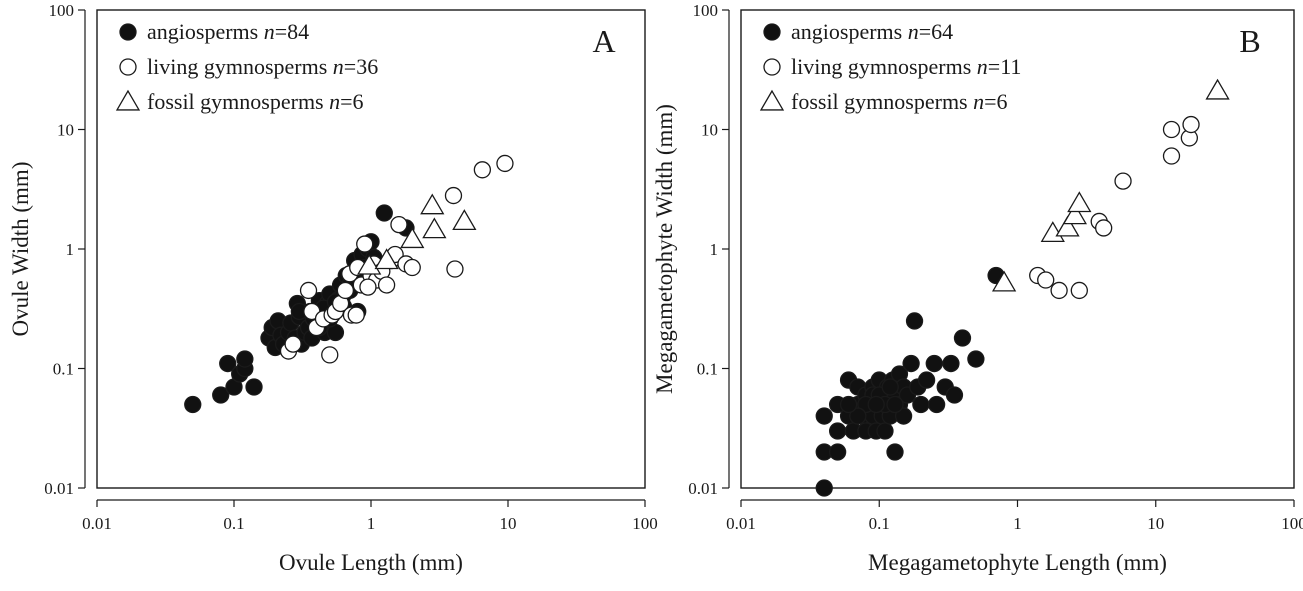  Describe the element at coordinates (63, 369) in the screenshot. I see `y-tick-label: 0.1` at that location.